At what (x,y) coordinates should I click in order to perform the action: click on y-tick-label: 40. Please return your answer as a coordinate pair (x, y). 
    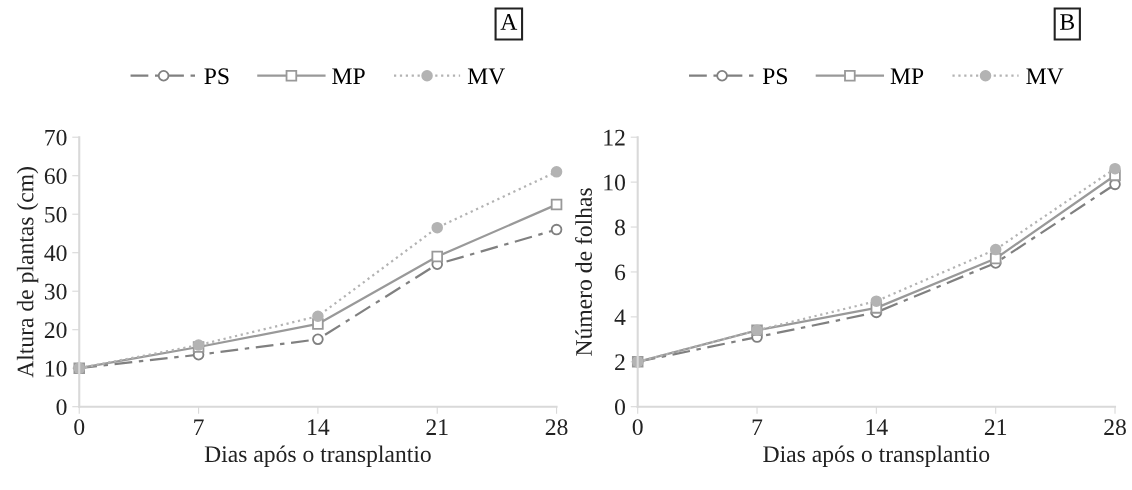
    Looking at the image, I should click on (55, 253).